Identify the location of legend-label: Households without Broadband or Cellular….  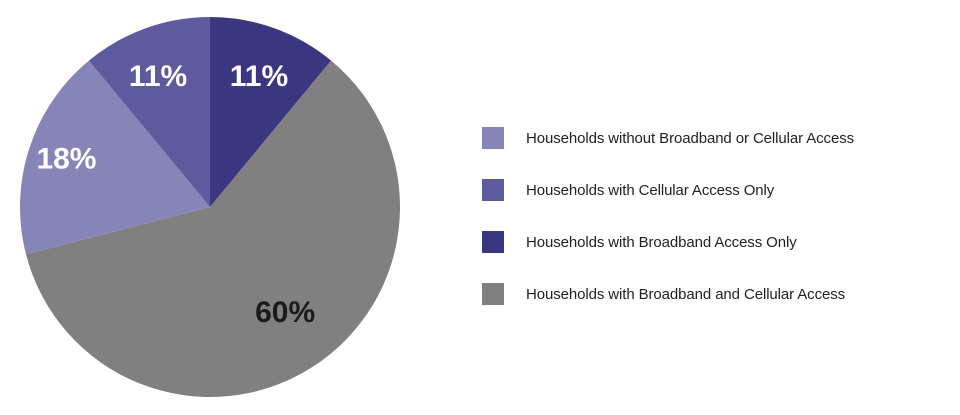
(690, 138).